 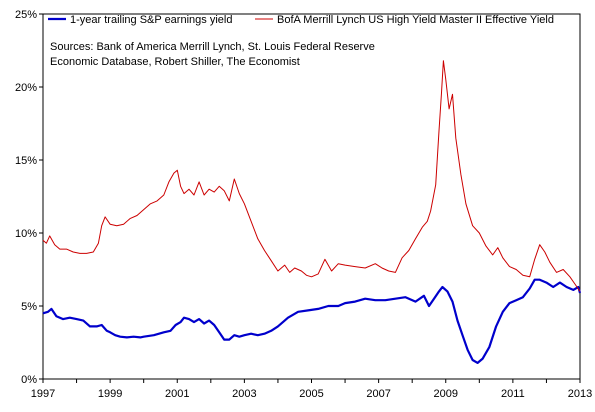 What do you see at coordinates (110, 394) in the screenshot?
I see `x-tick-label: 1999` at bounding box center [110, 394].